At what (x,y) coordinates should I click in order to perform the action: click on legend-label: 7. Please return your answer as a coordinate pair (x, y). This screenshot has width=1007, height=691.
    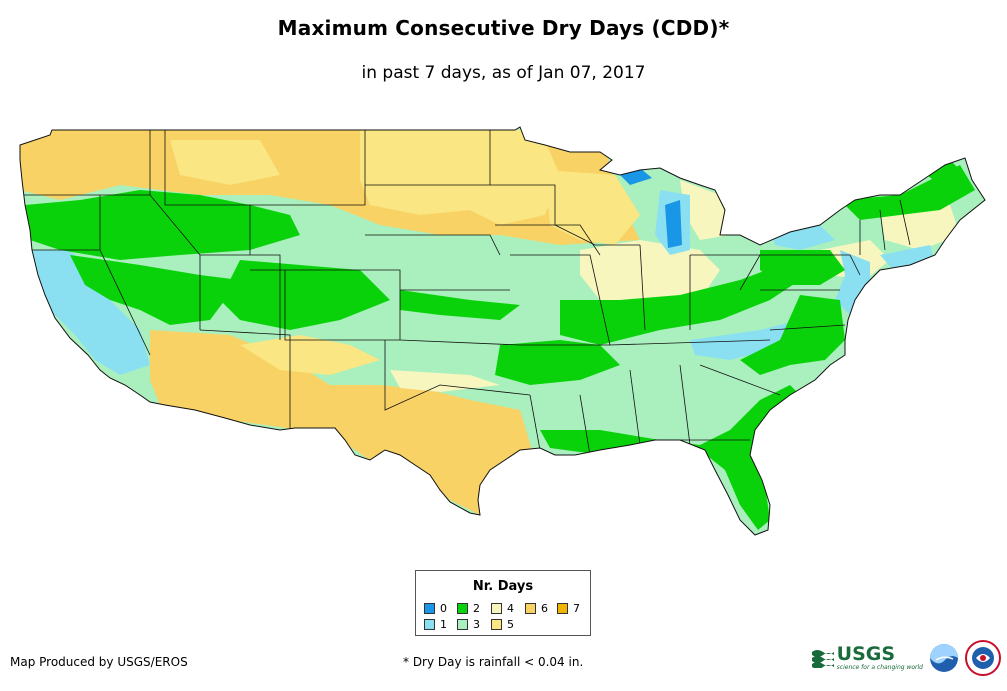
    Looking at the image, I should click on (576, 608).